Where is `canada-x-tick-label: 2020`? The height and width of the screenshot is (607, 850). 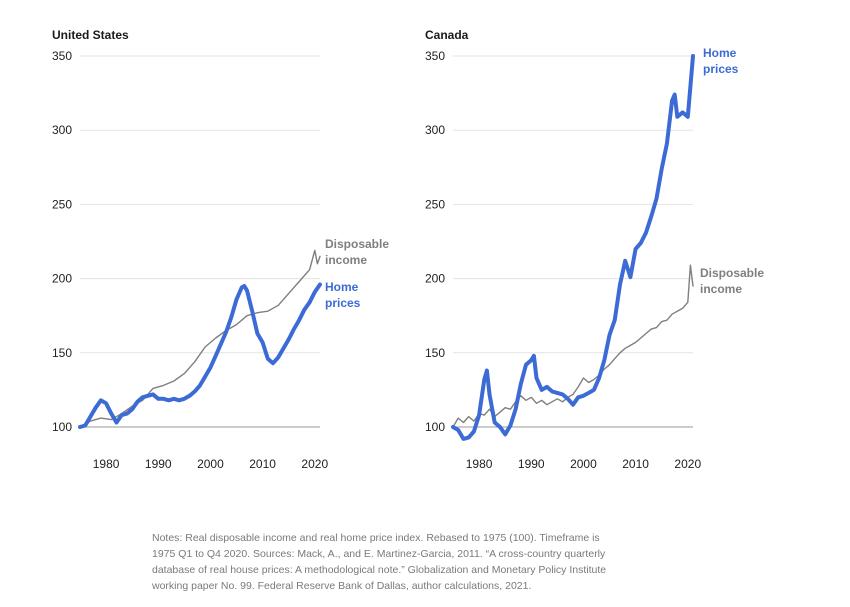 canada-x-tick-label: 2020 is located at coordinates (687, 464).